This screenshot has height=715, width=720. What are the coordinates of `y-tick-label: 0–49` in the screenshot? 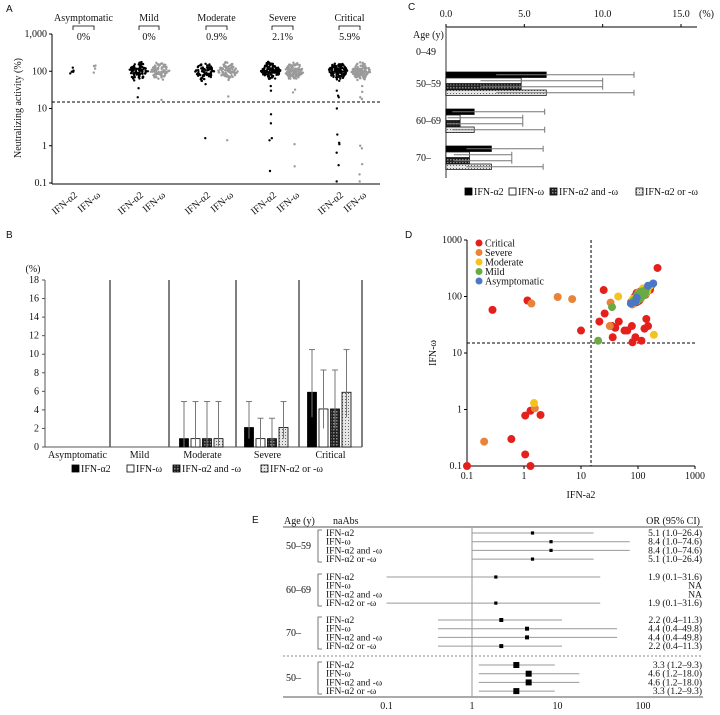 It's located at (426, 52).